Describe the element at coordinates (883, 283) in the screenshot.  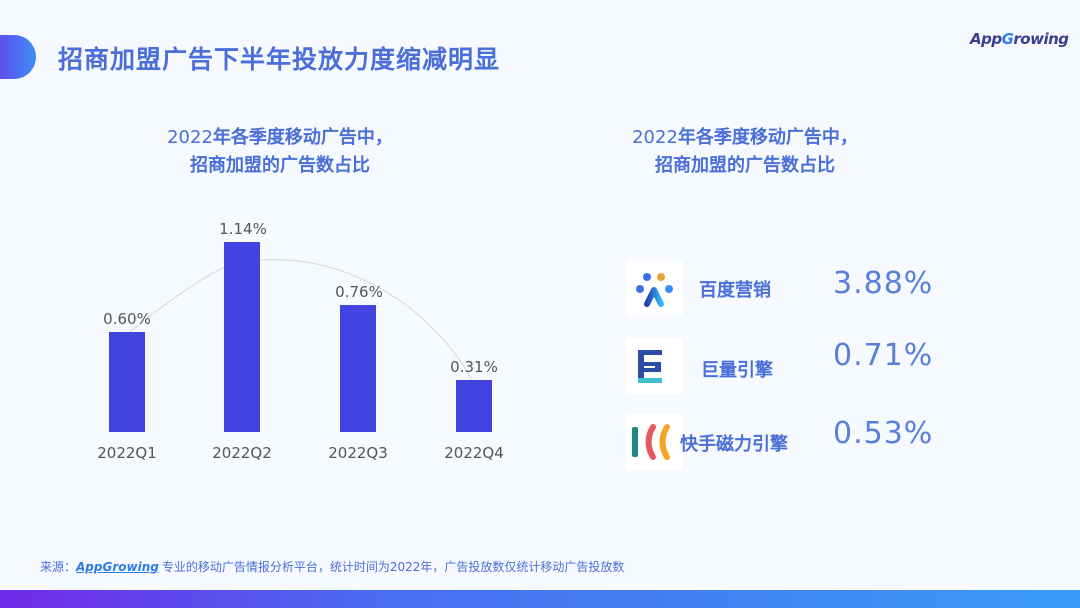
I see `platform-value: 3.88%` at that location.